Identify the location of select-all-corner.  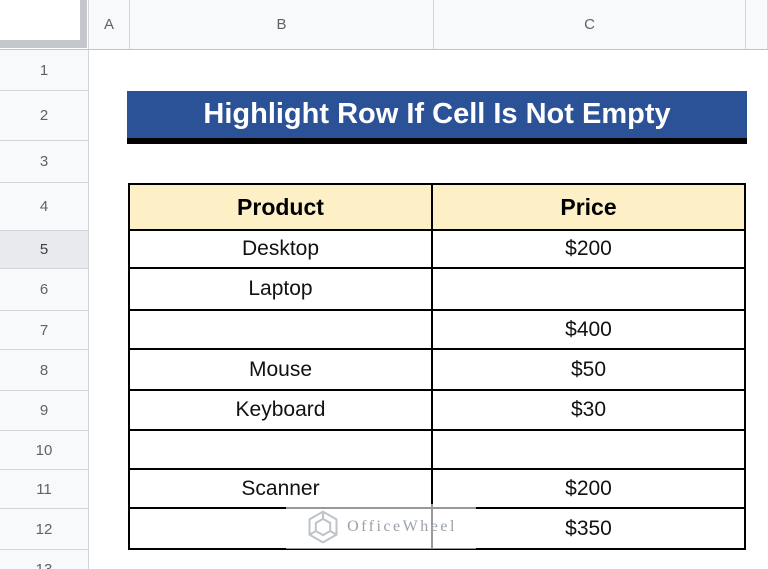
(44, 24).